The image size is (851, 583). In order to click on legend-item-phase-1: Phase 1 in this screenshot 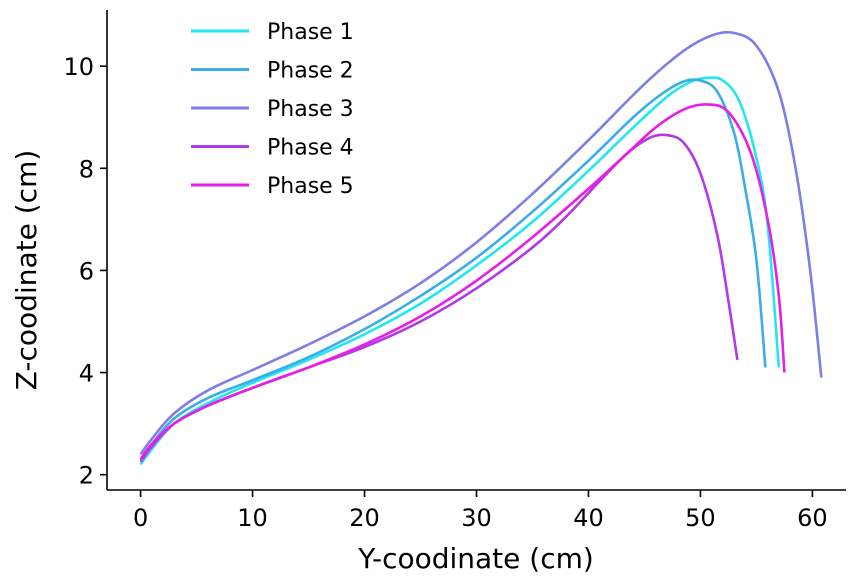, I will do `click(272, 32)`.